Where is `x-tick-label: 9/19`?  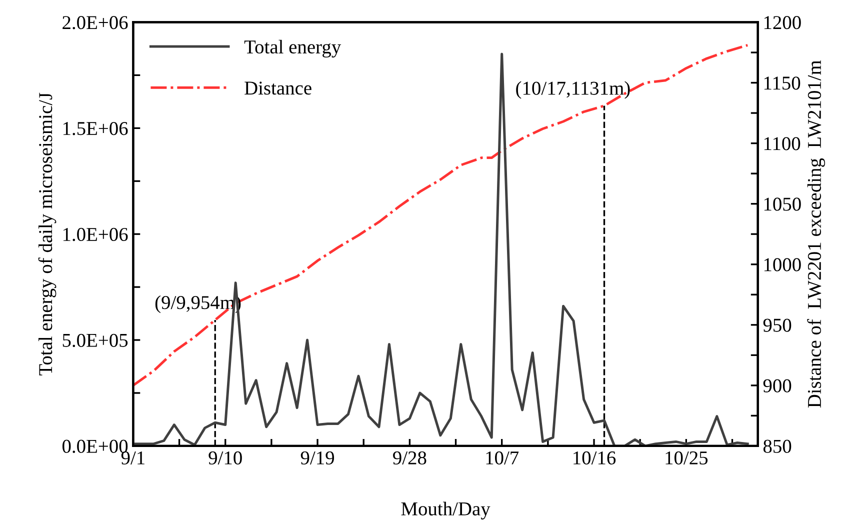
x-tick-label: 9/19 is located at coordinates (317, 457).